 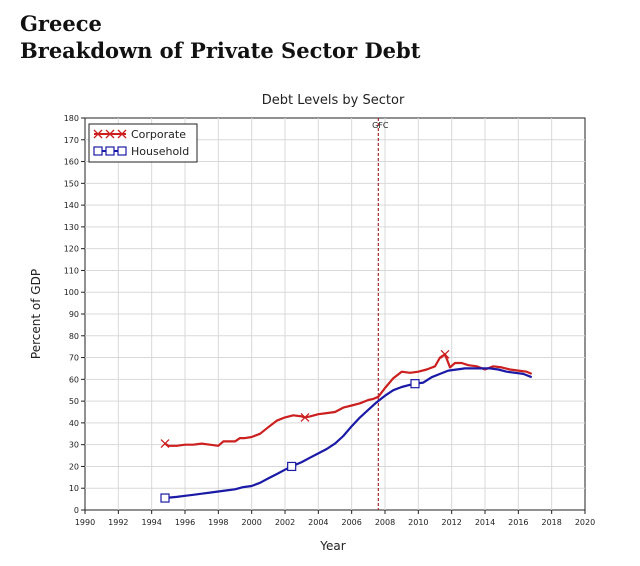 What do you see at coordinates (380, 314) in the screenshot?
I see `gfc-marker: GFC` at bounding box center [380, 314].